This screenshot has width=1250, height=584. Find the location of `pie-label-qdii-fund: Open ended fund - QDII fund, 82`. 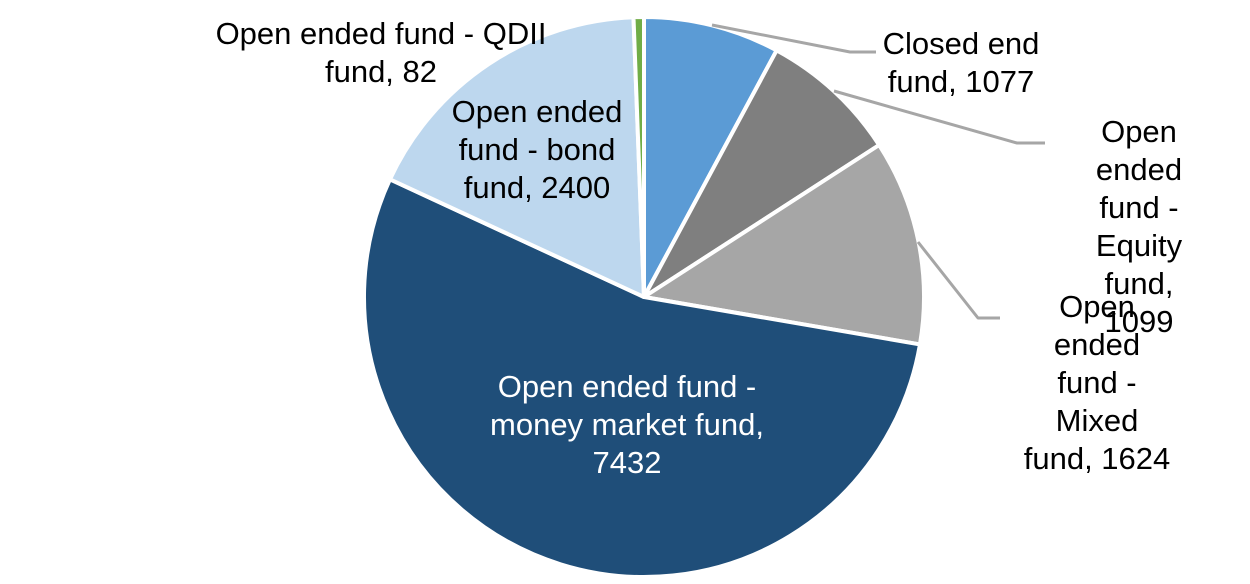

pie-label-qdii-fund: Open ended fund - QDII fund, 82 is located at coordinates (381, 52).